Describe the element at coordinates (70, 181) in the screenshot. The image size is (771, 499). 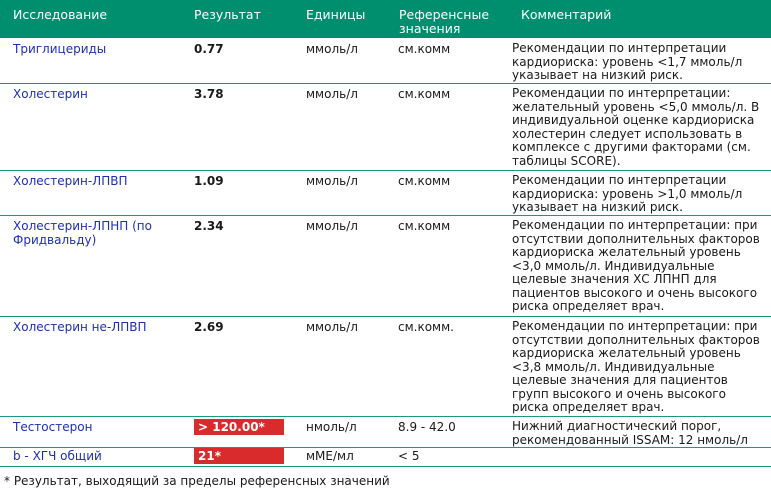
I see `test-name: Холестерин-ЛПВП` at that location.